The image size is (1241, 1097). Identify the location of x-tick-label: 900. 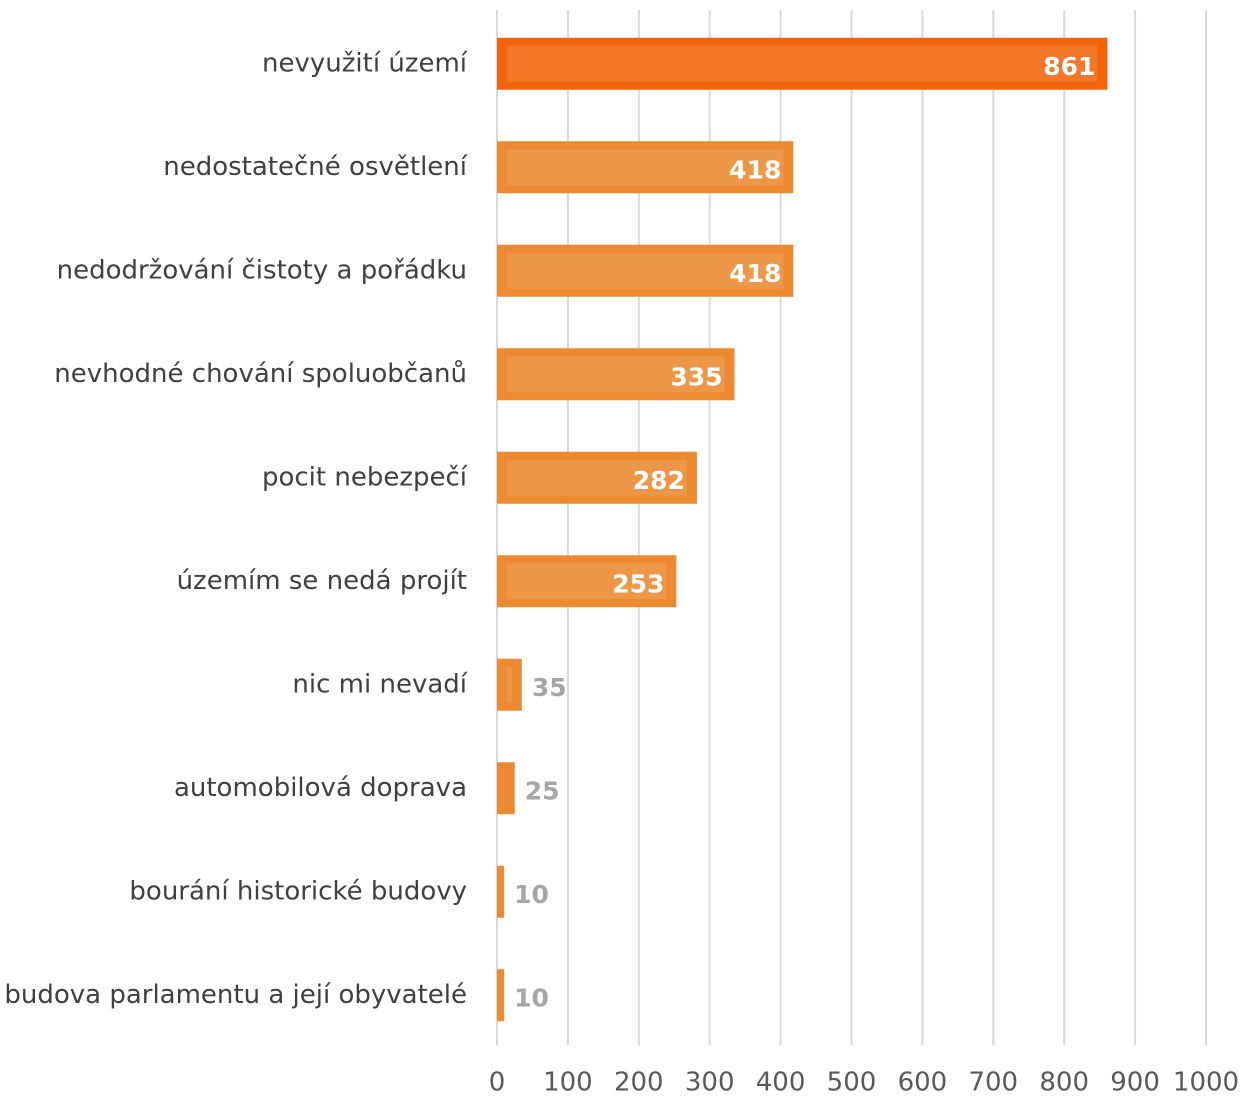
(1135, 1082).